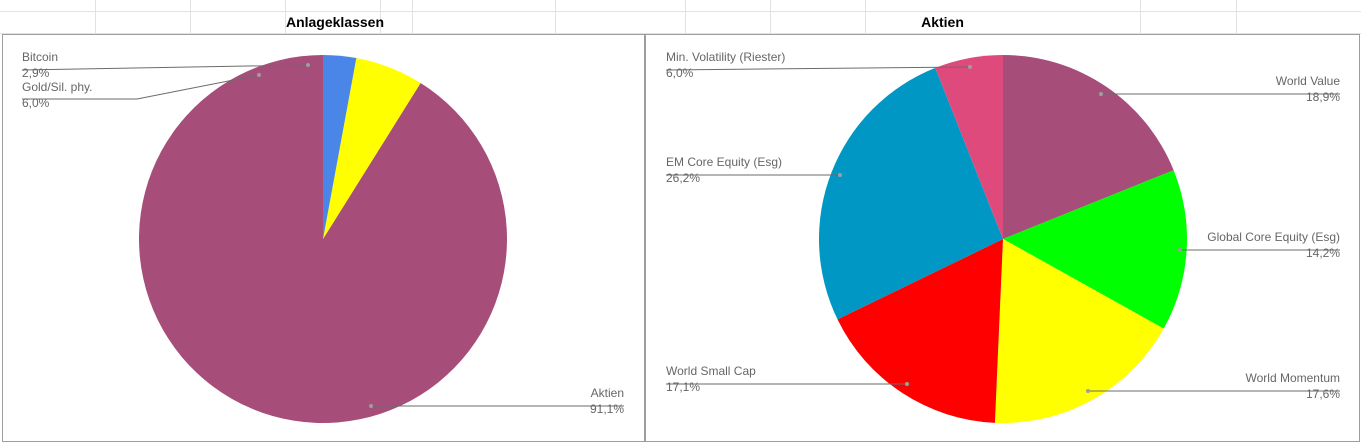 This screenshot has width=1361, height=445. I want to click on leader-dot-global-core-equity-esg, so click(1180, 250).